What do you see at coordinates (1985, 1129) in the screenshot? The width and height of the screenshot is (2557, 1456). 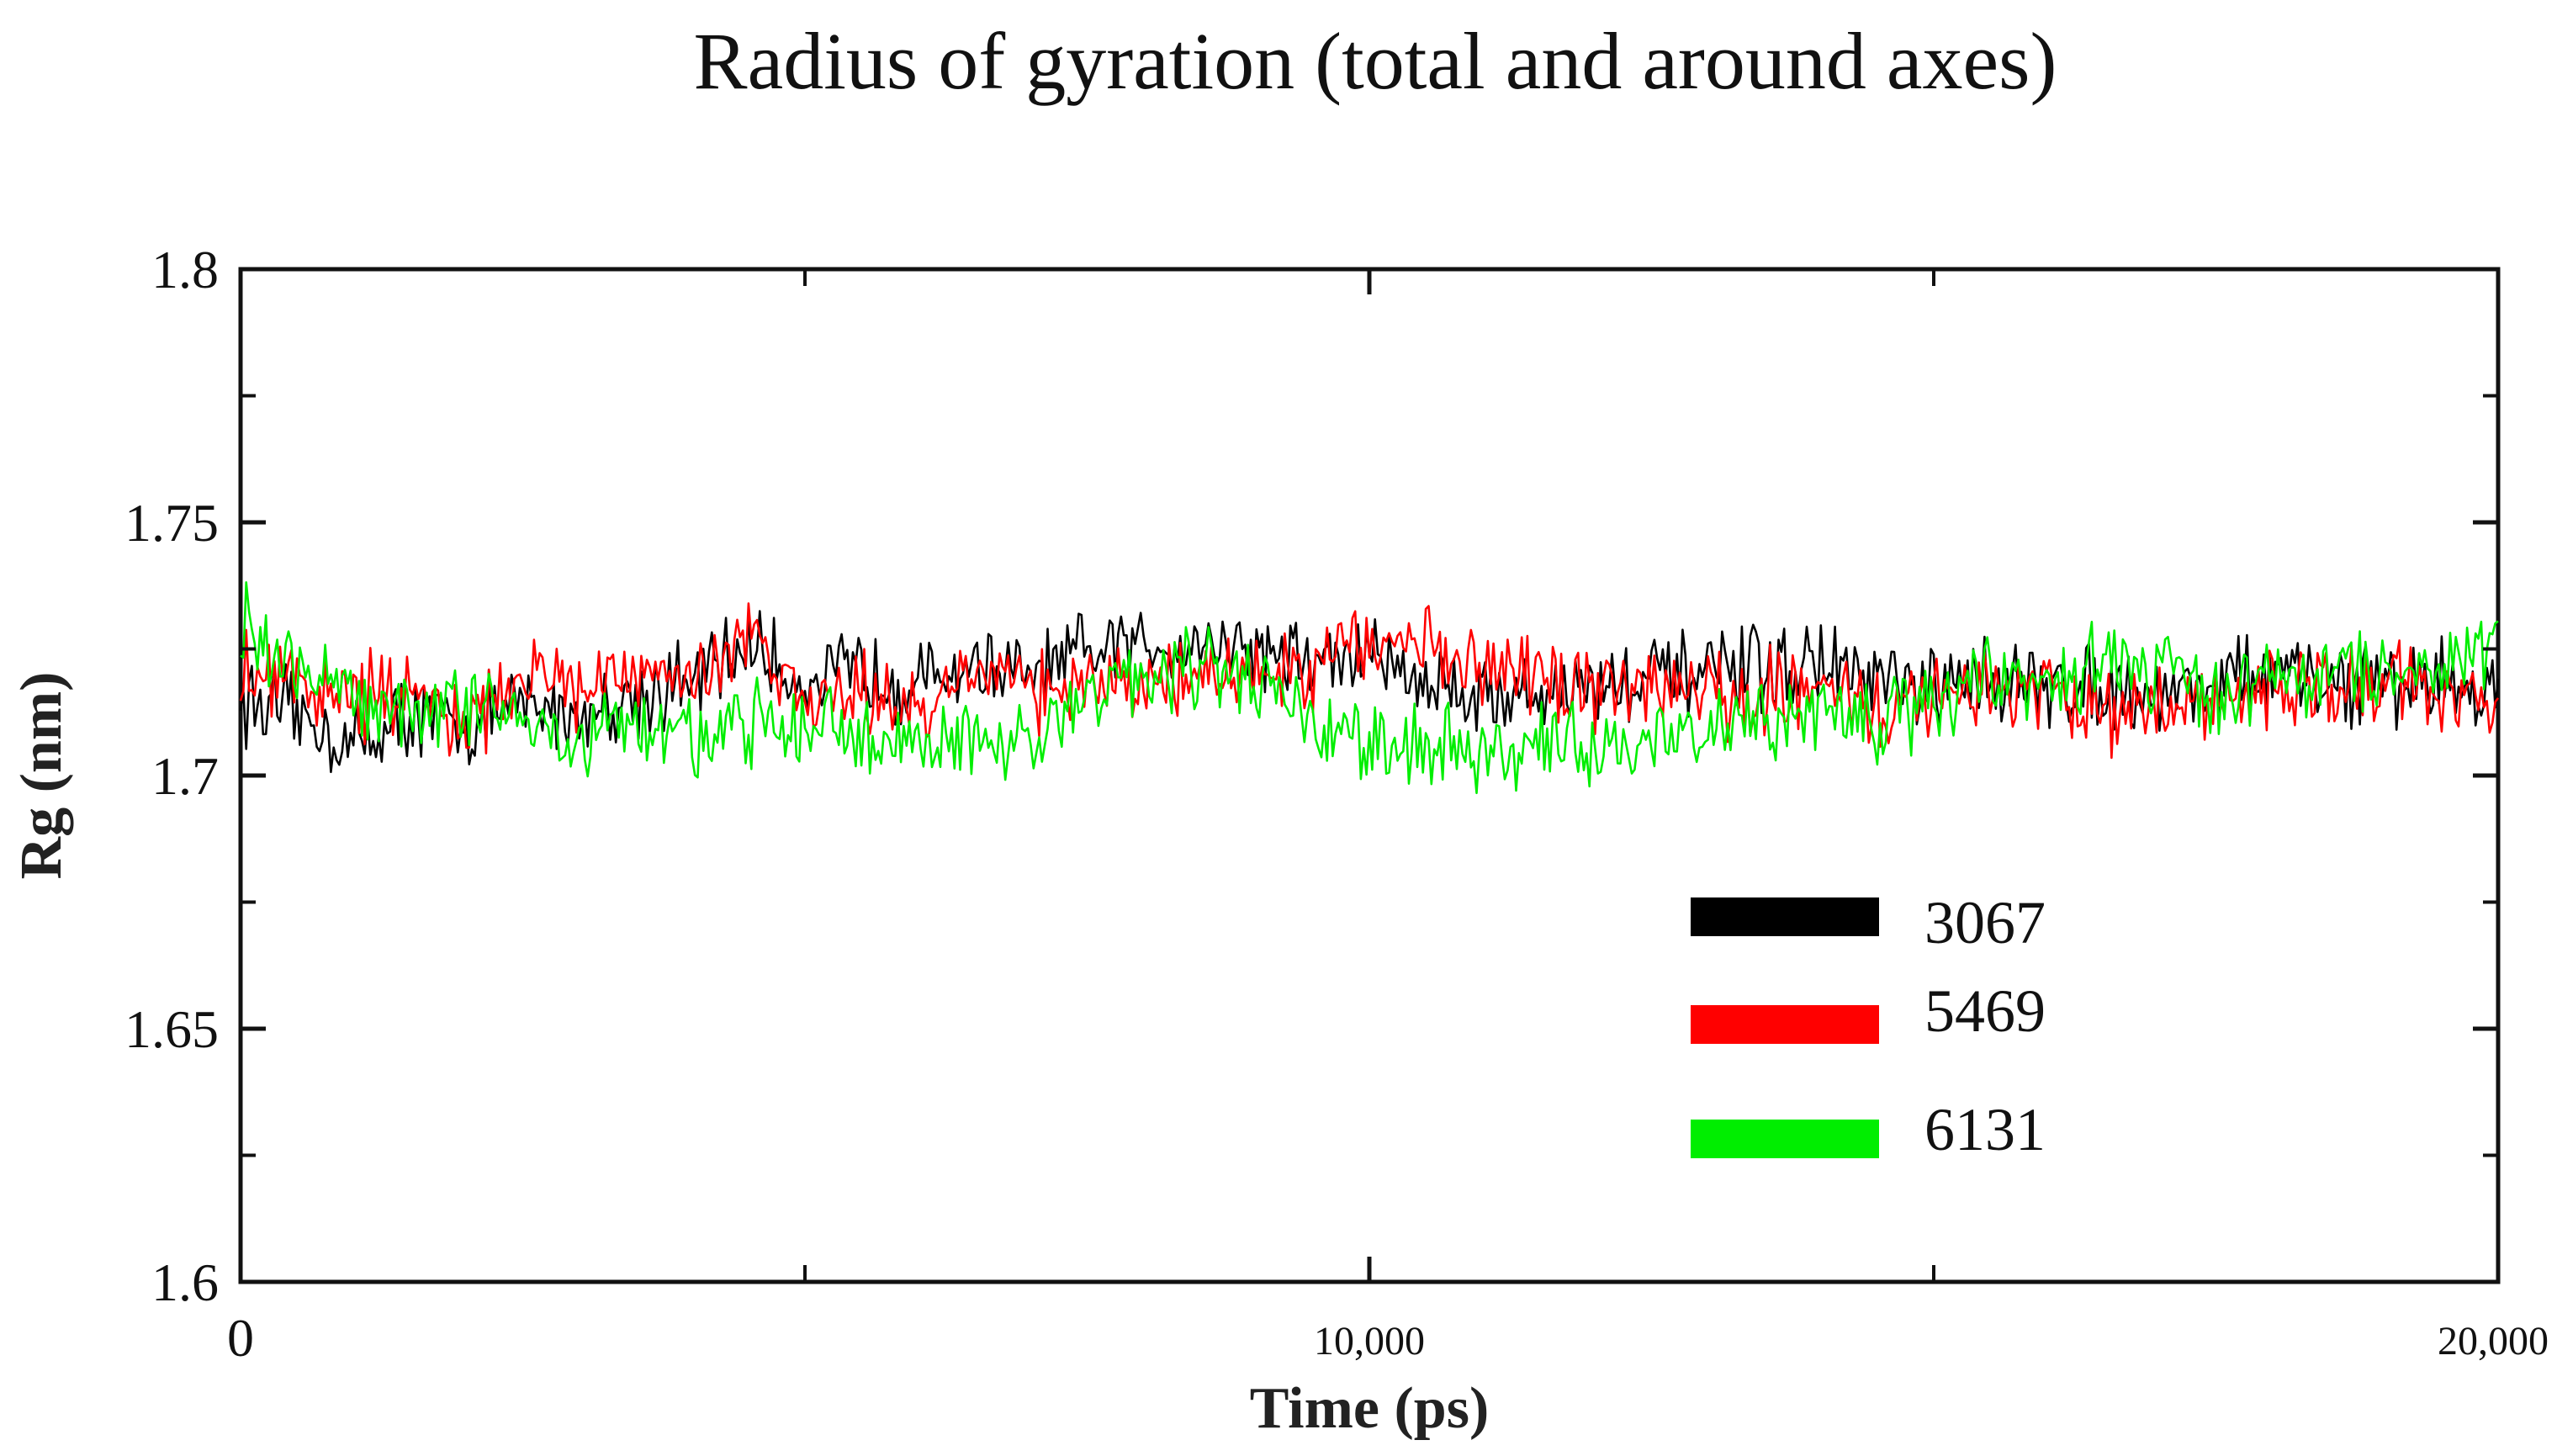 I see `legend-label-6131: 6131` at bounding box center [1985, 1129].